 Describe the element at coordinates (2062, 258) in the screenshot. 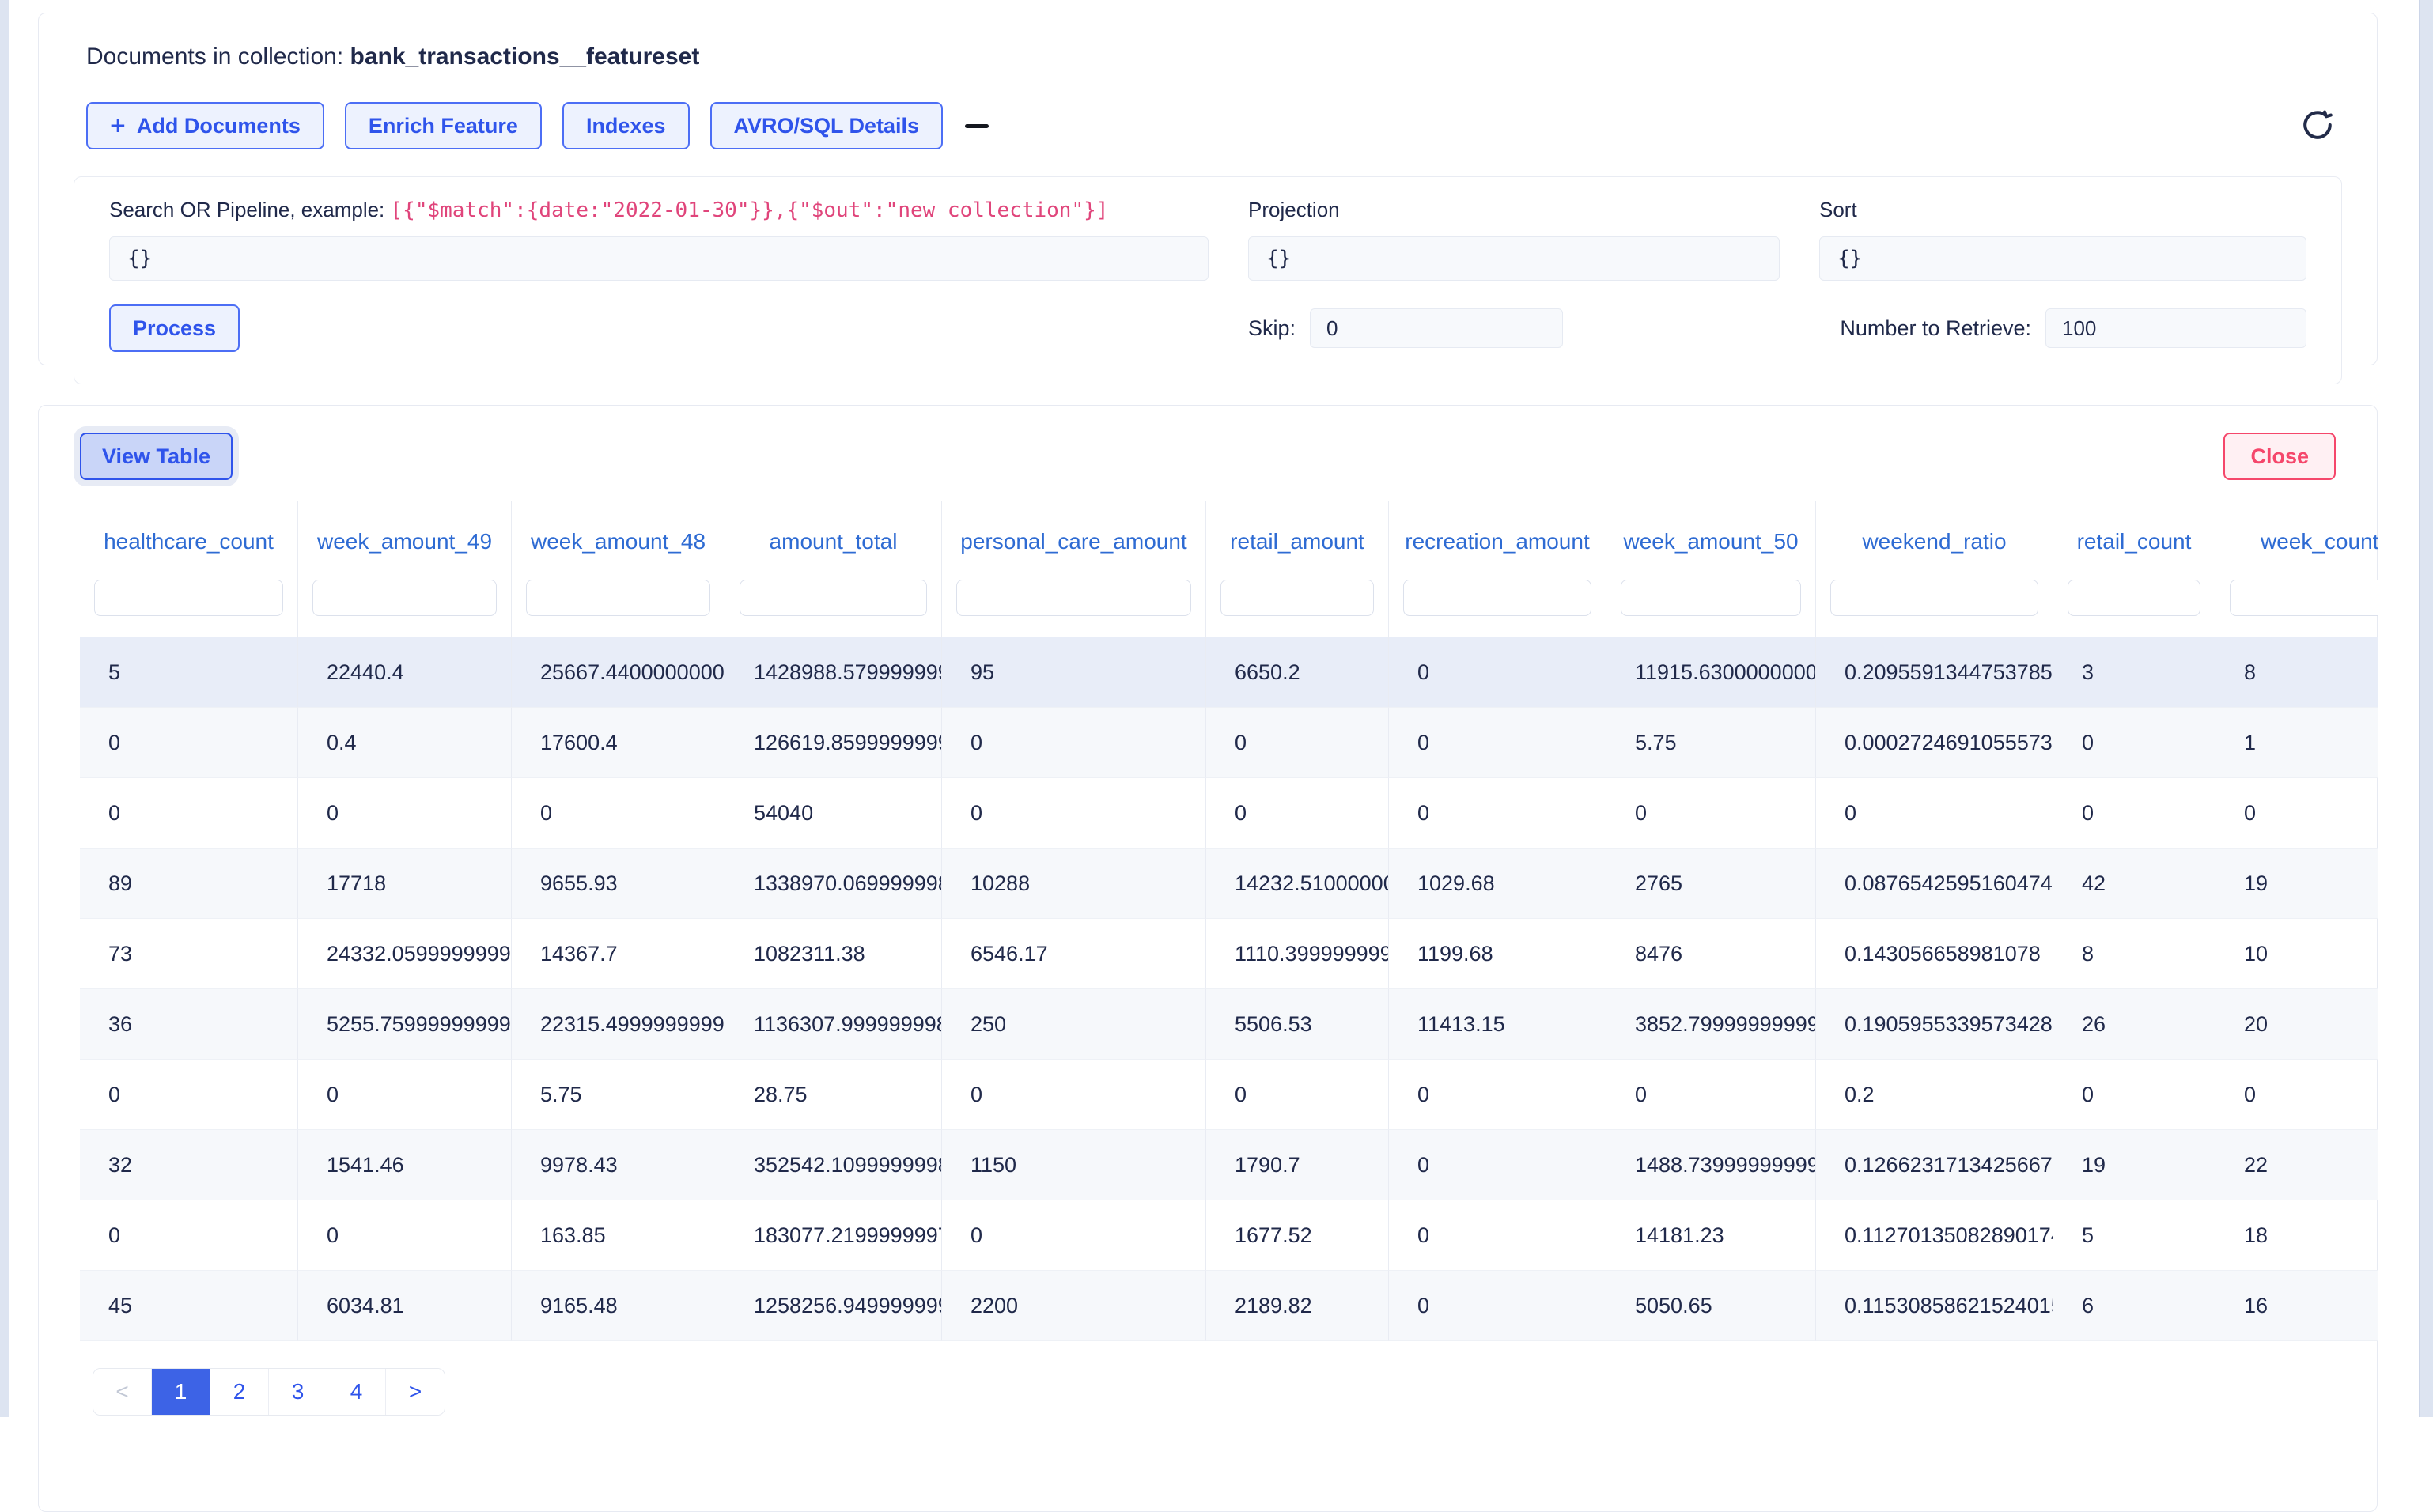

I see `sort-input` at that location.